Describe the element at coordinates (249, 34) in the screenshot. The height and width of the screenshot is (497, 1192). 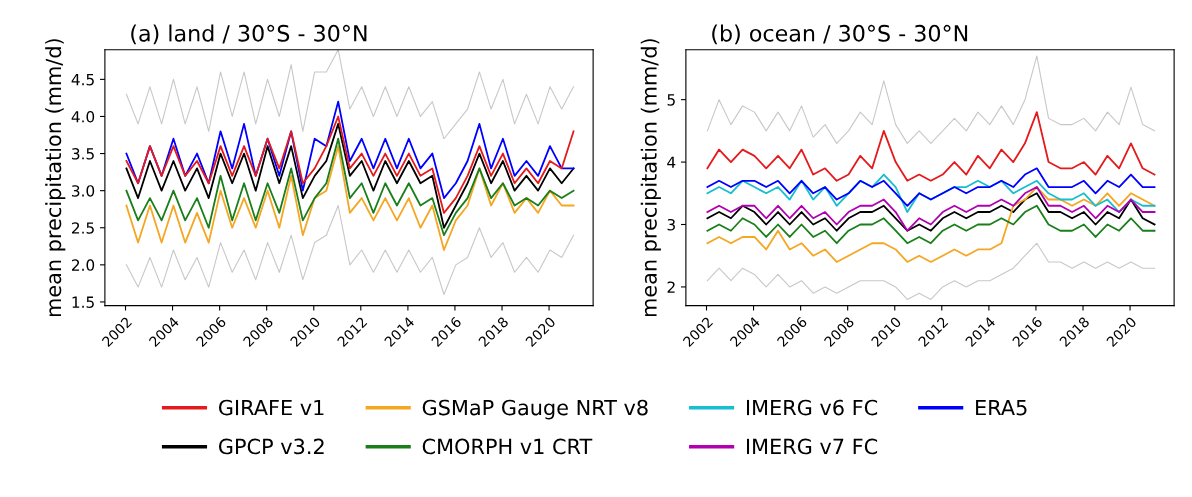
I see `chart-title: (a) land / 30°S - 30°N` at that location.